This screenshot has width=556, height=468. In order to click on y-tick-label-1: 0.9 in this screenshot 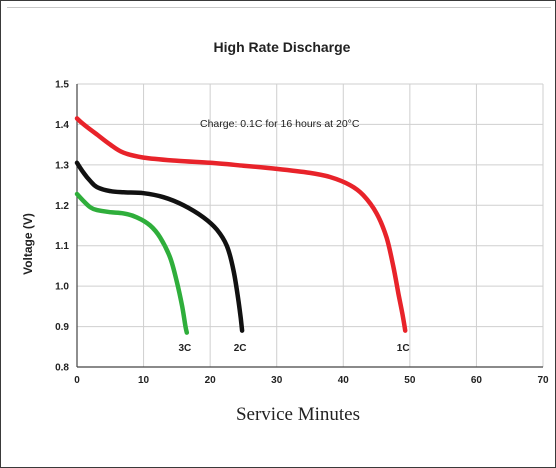, I will do `click(62, 327)`.